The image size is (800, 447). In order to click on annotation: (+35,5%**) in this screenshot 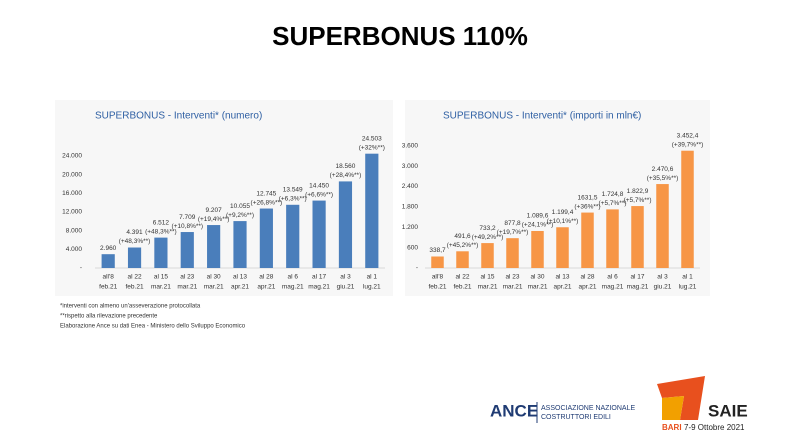, I will do `click(663, 178)`.